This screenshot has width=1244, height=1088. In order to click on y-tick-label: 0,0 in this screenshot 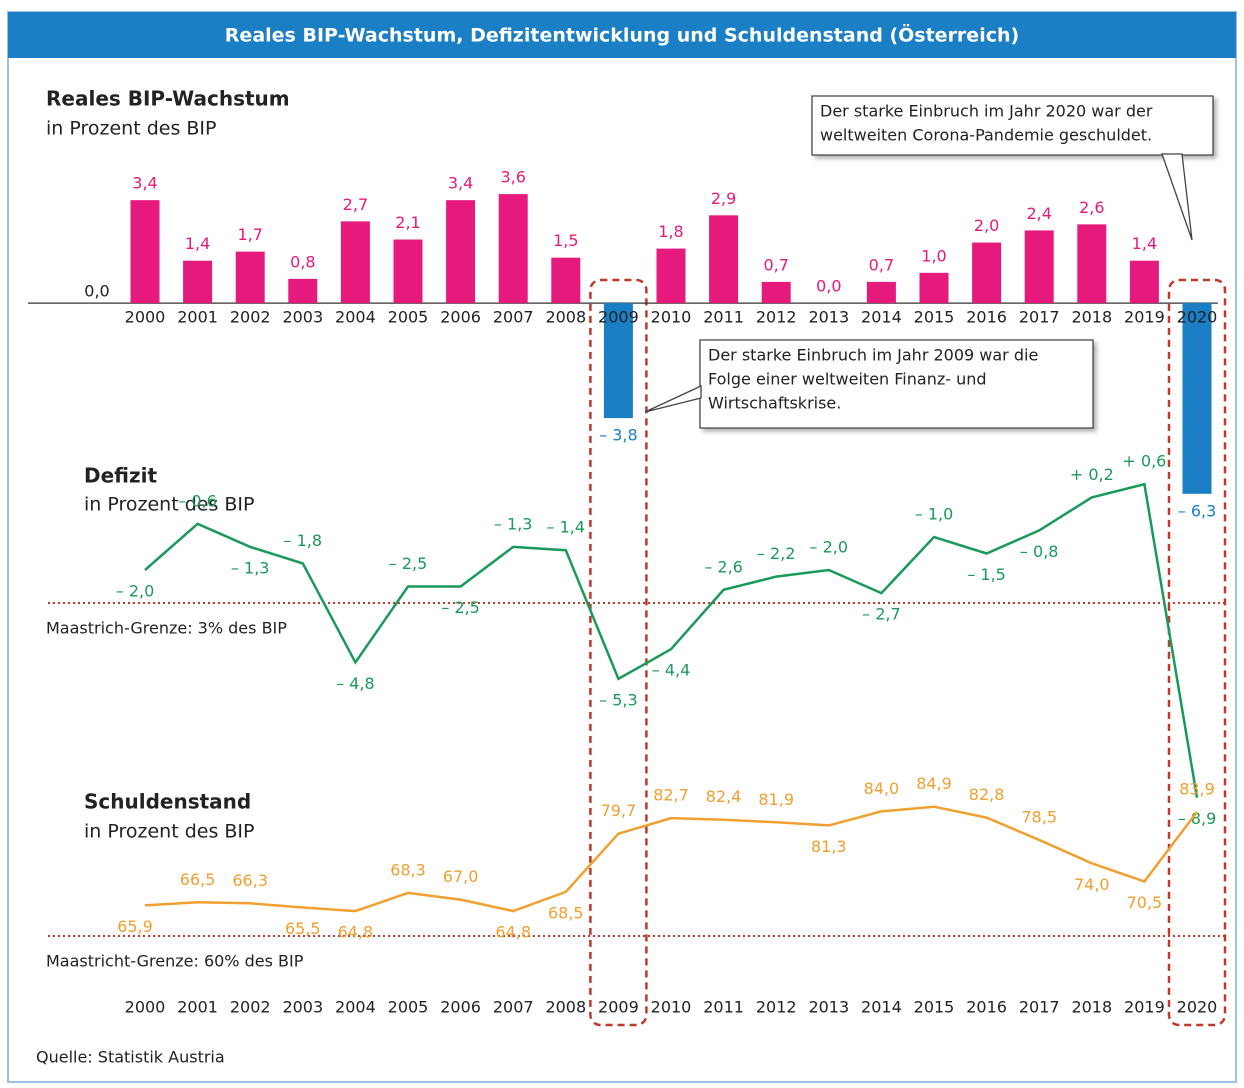, I will do `click(96, 291)`.